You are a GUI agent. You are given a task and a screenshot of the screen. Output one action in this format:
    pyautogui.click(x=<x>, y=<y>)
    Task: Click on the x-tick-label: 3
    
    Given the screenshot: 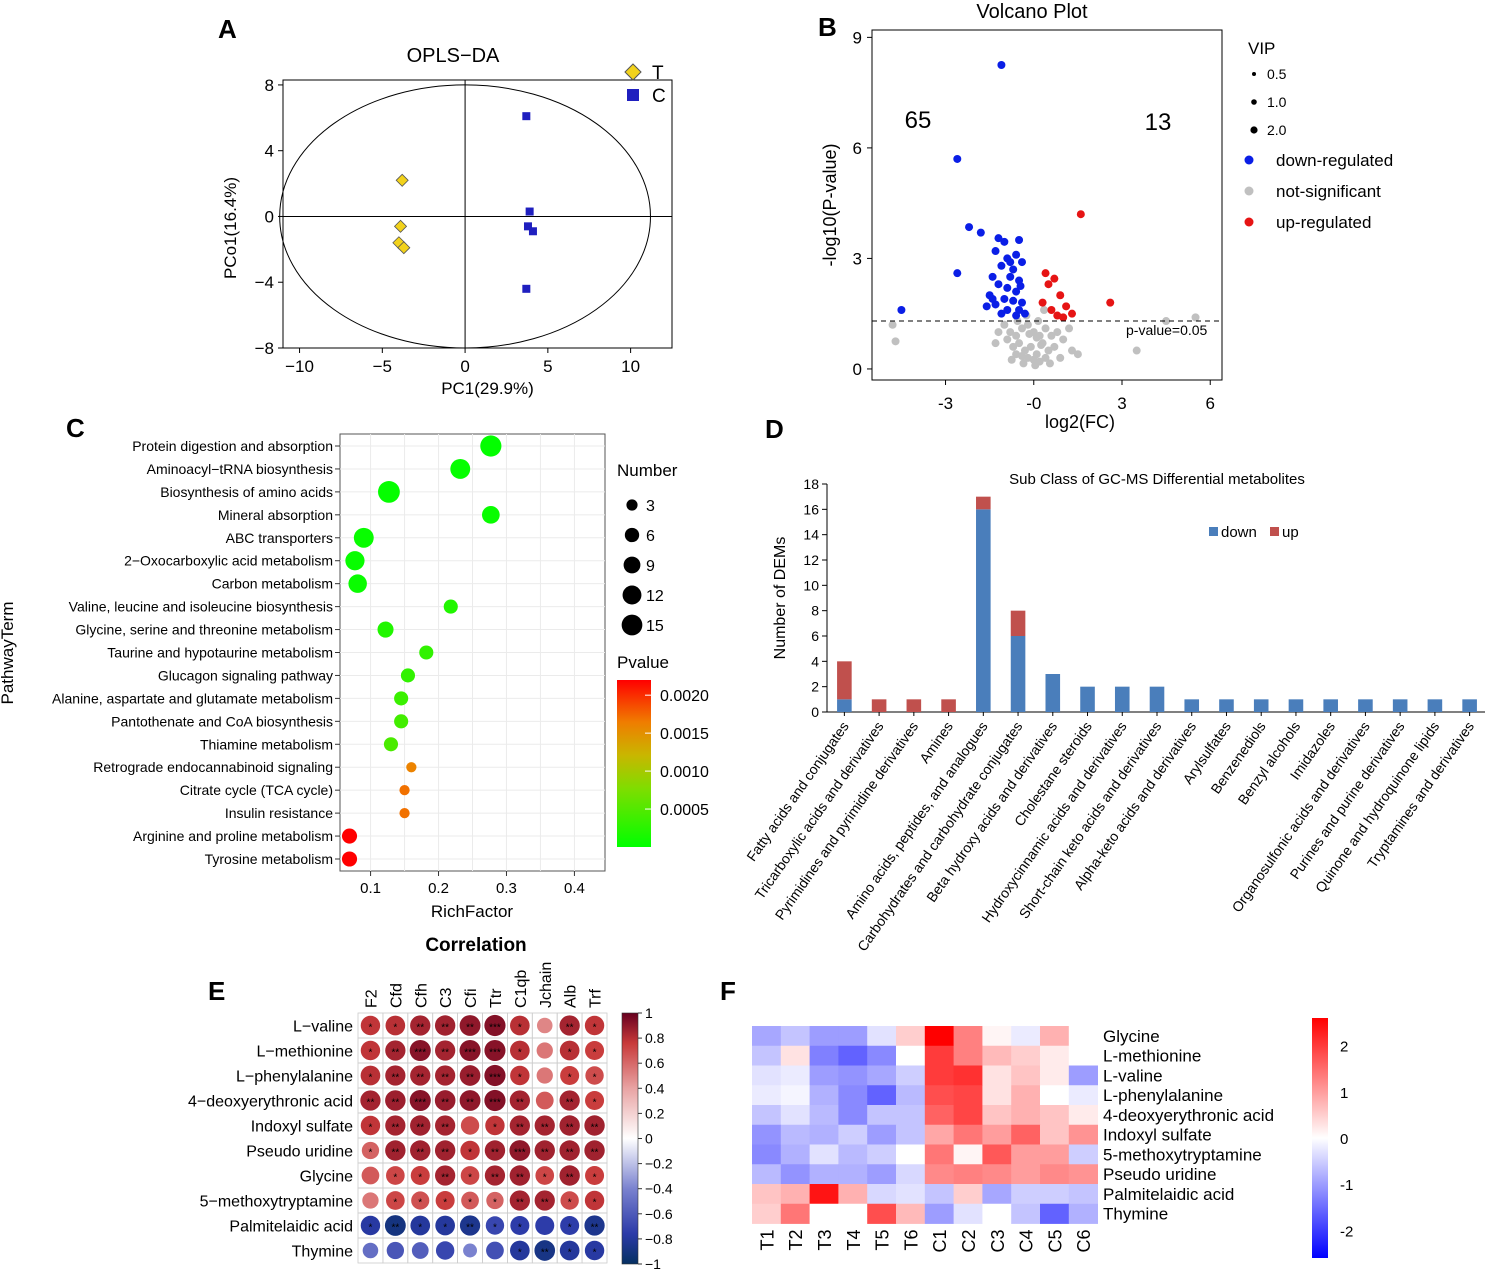 What is the action you would take?
    pyautogui.click(x=1121, y=403)
    